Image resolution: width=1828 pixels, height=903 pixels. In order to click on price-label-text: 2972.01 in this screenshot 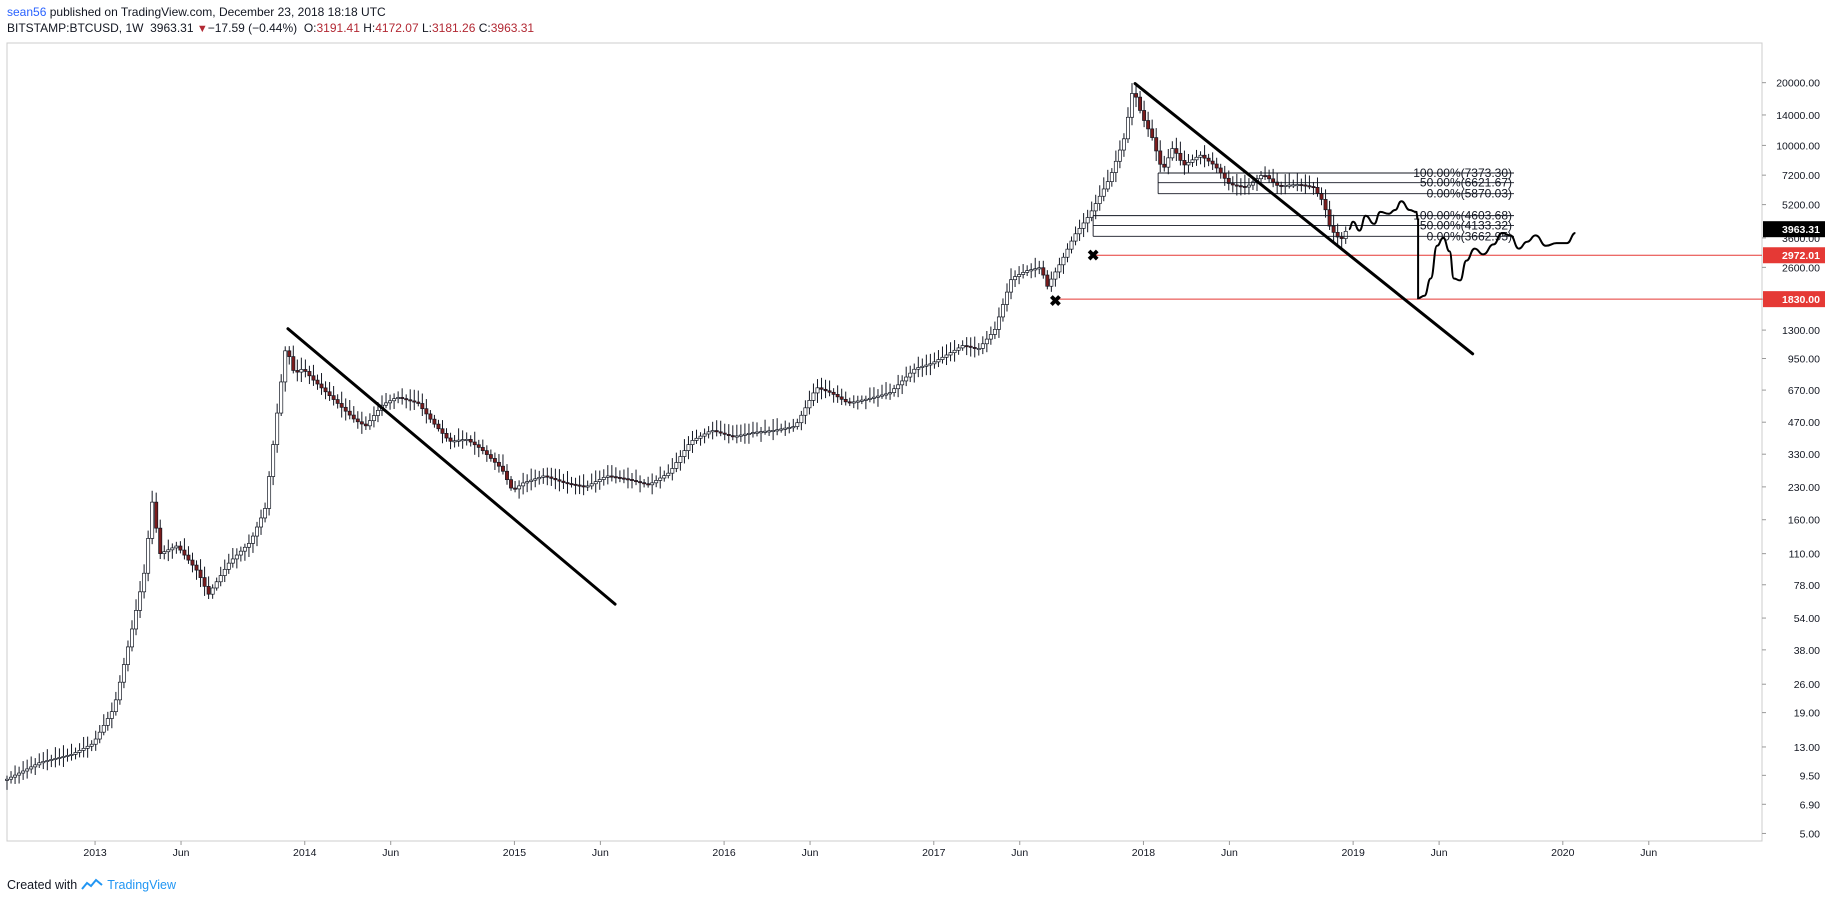, I will do `click(1801, 256)`.